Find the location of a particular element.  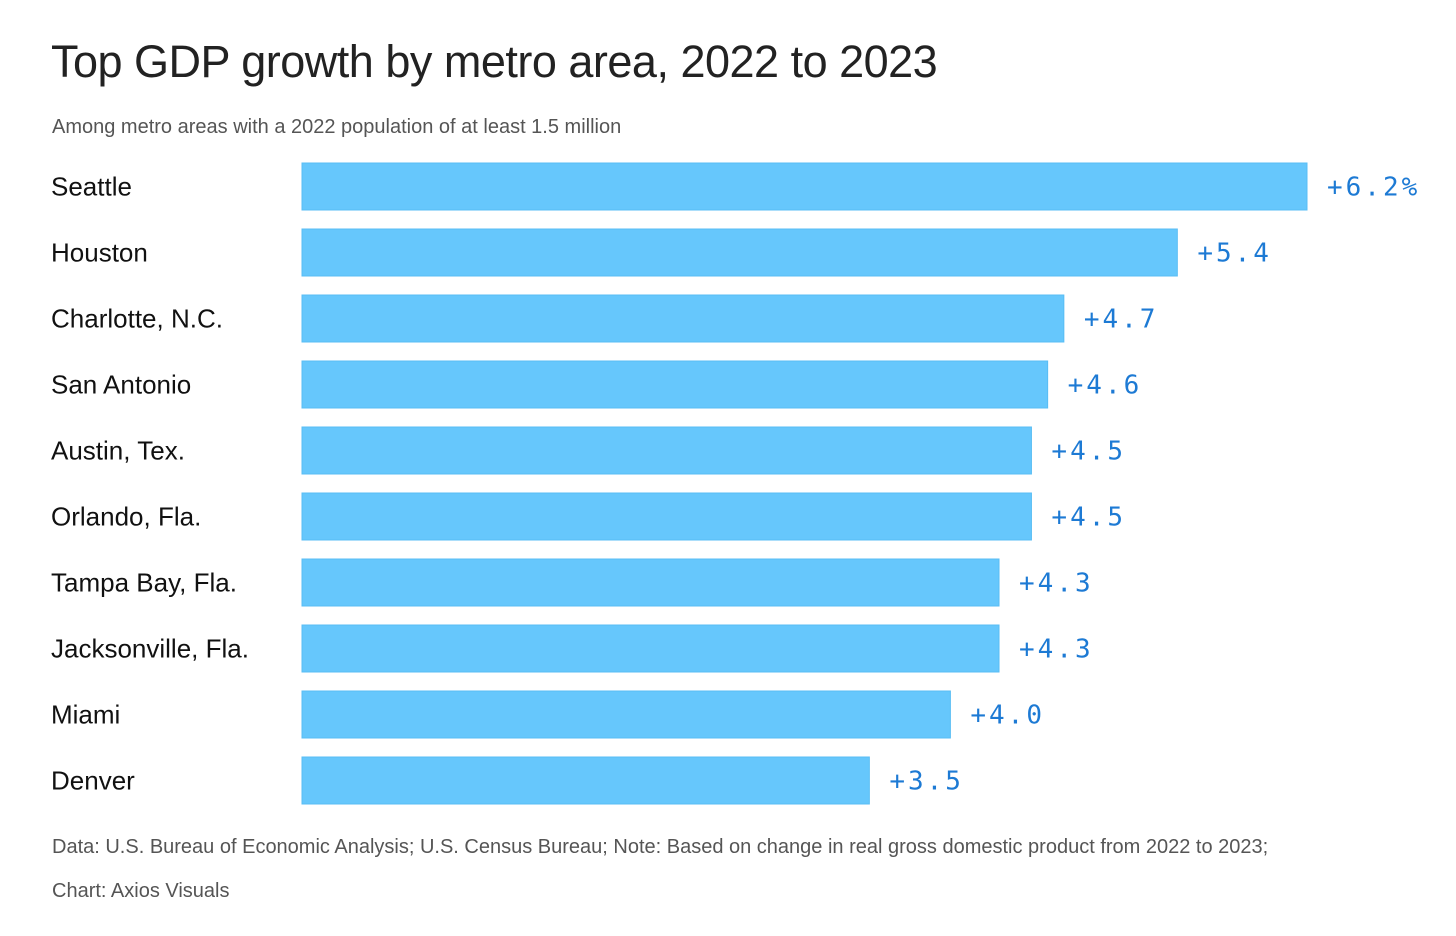

value-label: +4.6 is located at coordinates (1105, 386).